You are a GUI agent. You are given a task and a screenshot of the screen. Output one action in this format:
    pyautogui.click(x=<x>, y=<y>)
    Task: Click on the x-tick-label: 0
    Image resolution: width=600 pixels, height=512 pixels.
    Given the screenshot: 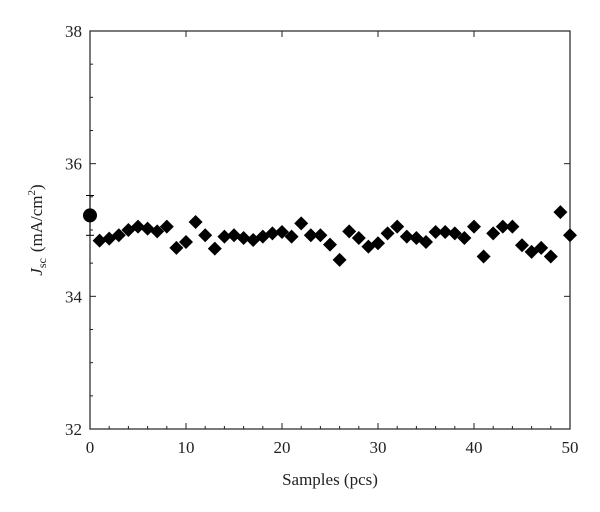 What is the action you would take?
    pyautogui.click(x=90, y=447)
    